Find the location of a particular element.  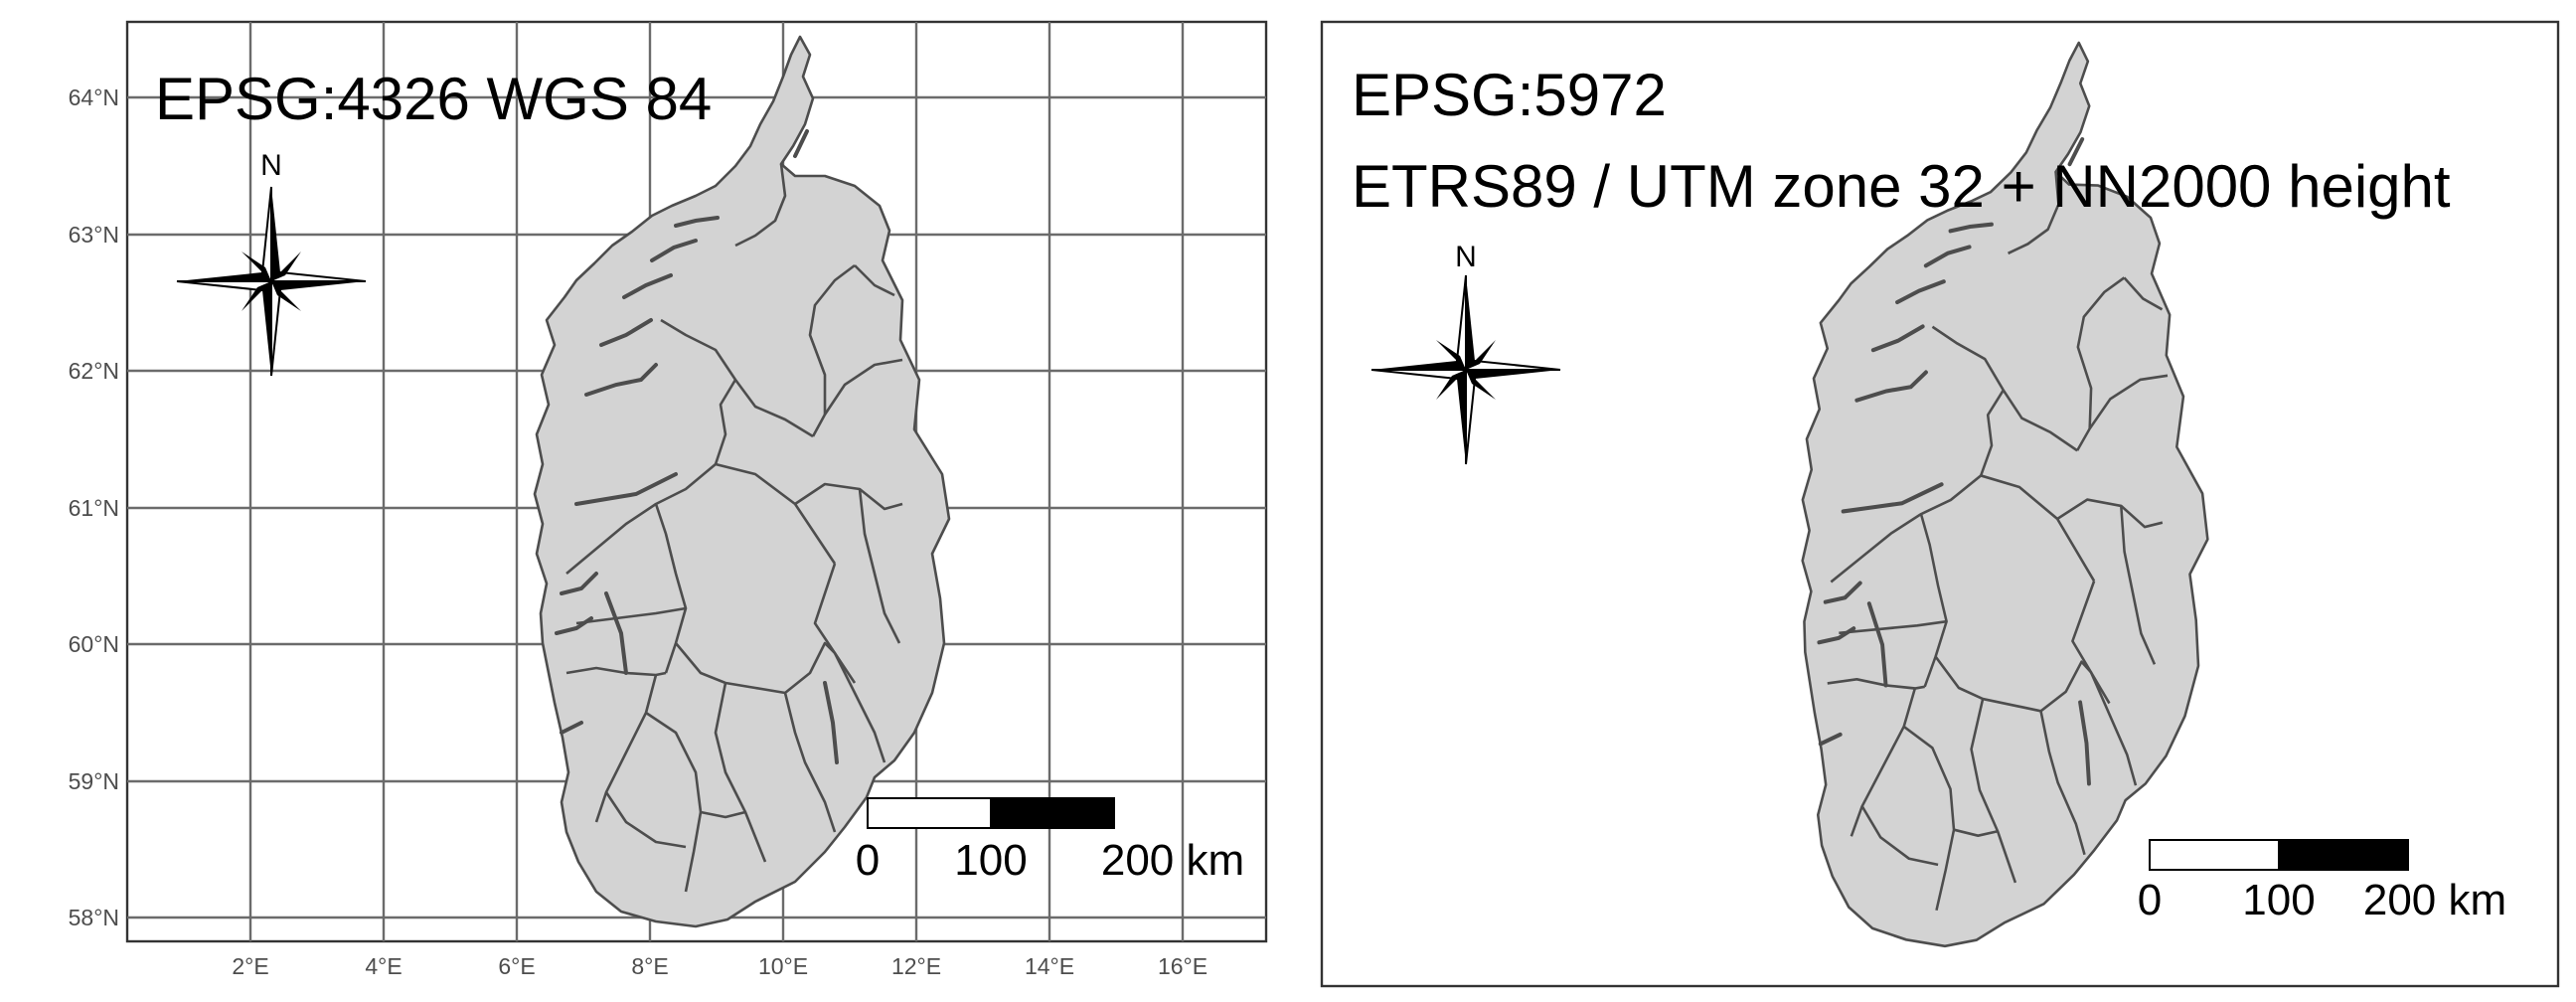

lat-tick-59: 59°N is located at coordinates (94, 781).